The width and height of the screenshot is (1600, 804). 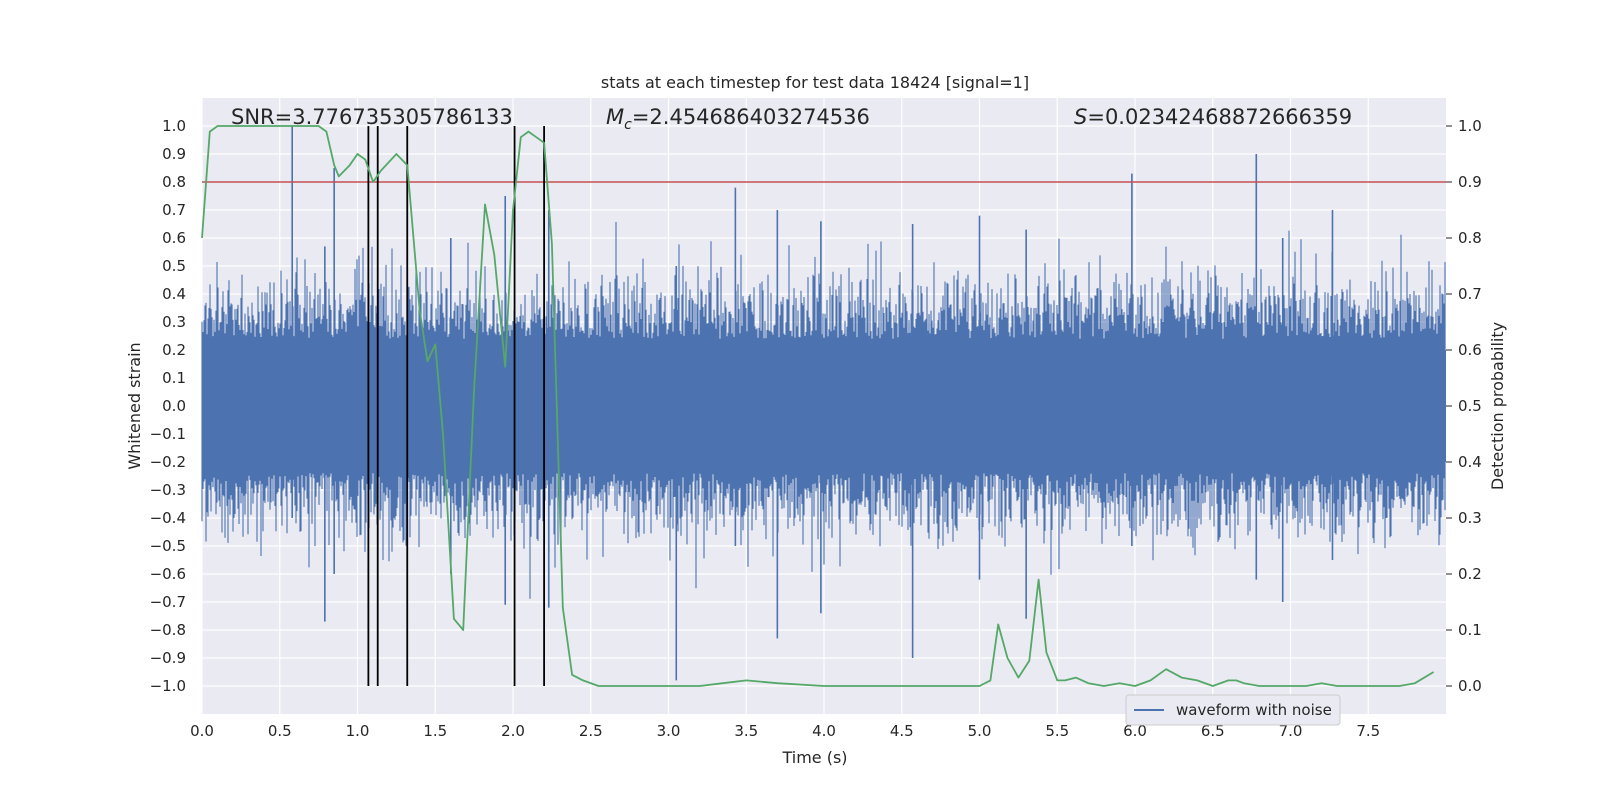 I want to click on x-tick-label: 7.5, so click(x=1368, y=731).